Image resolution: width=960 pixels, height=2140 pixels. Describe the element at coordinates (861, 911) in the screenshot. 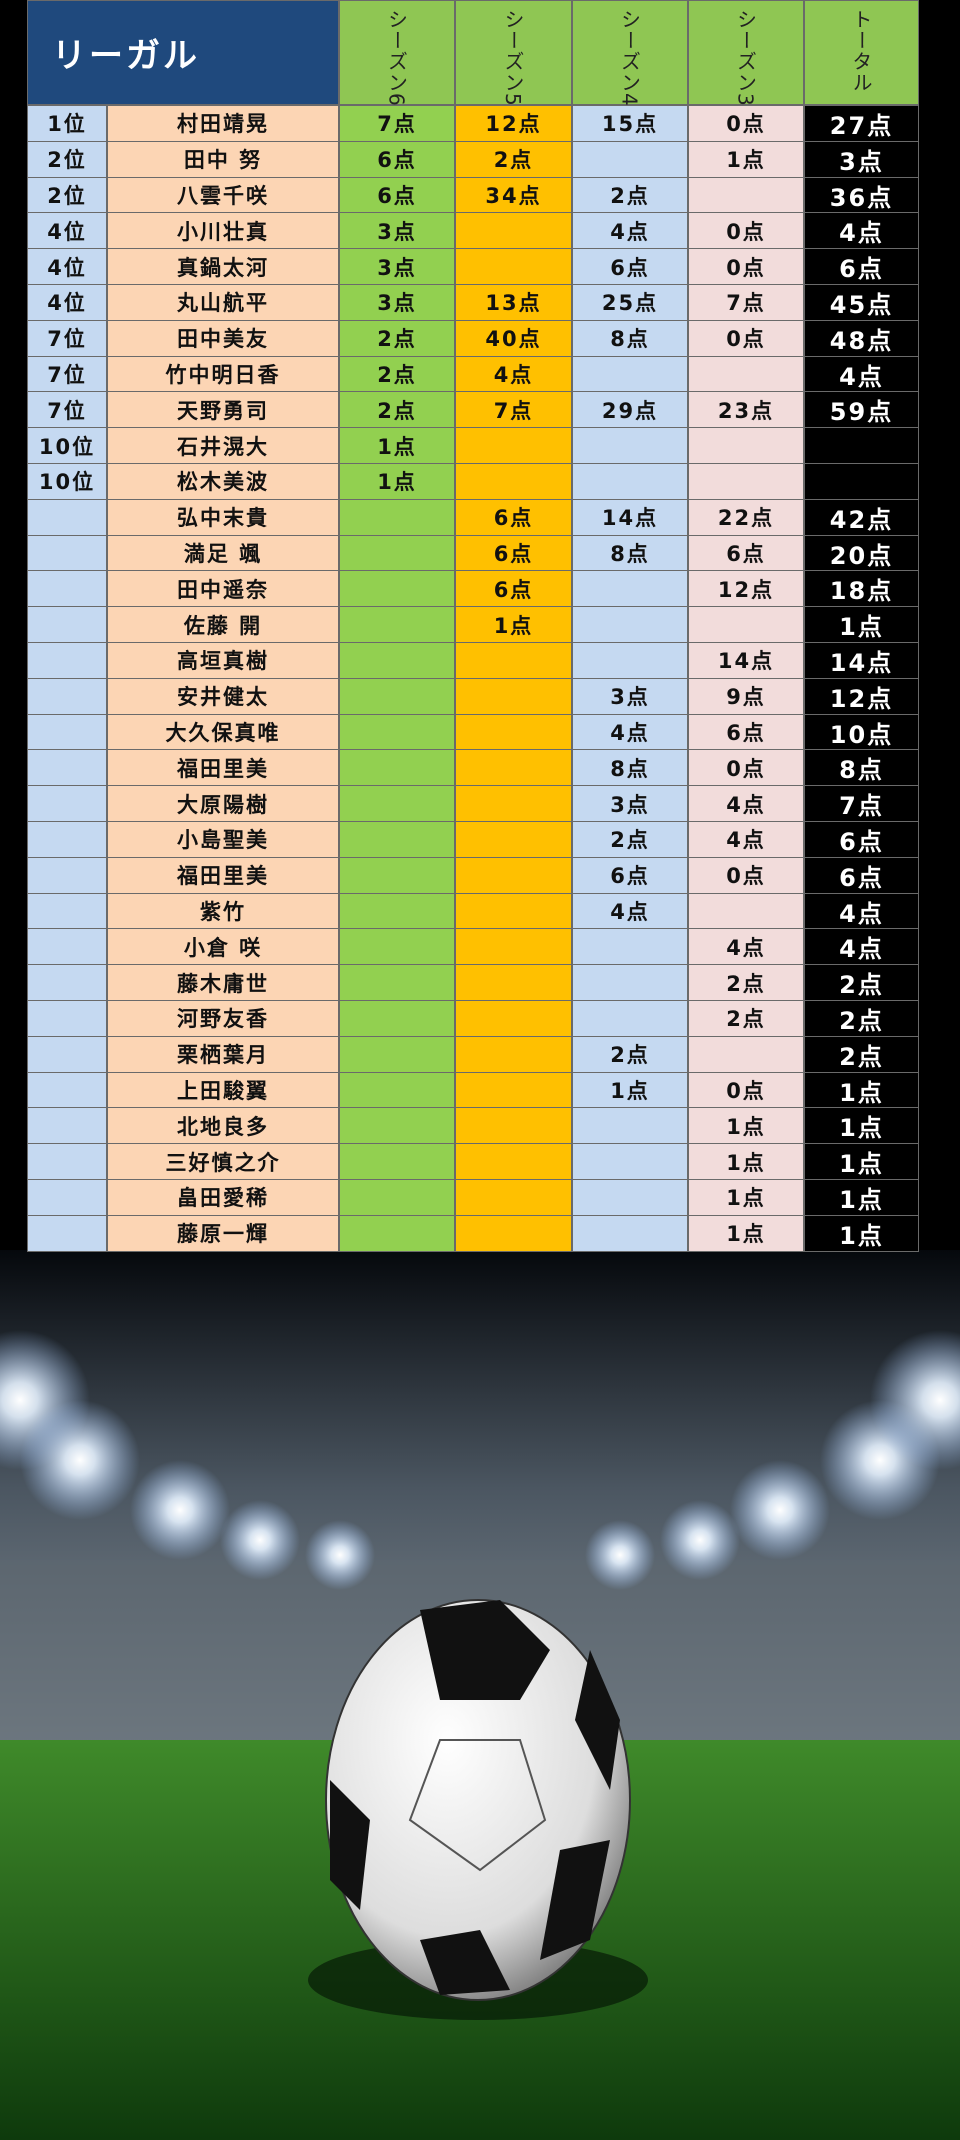

I see `total-cell: 4点` at that location.